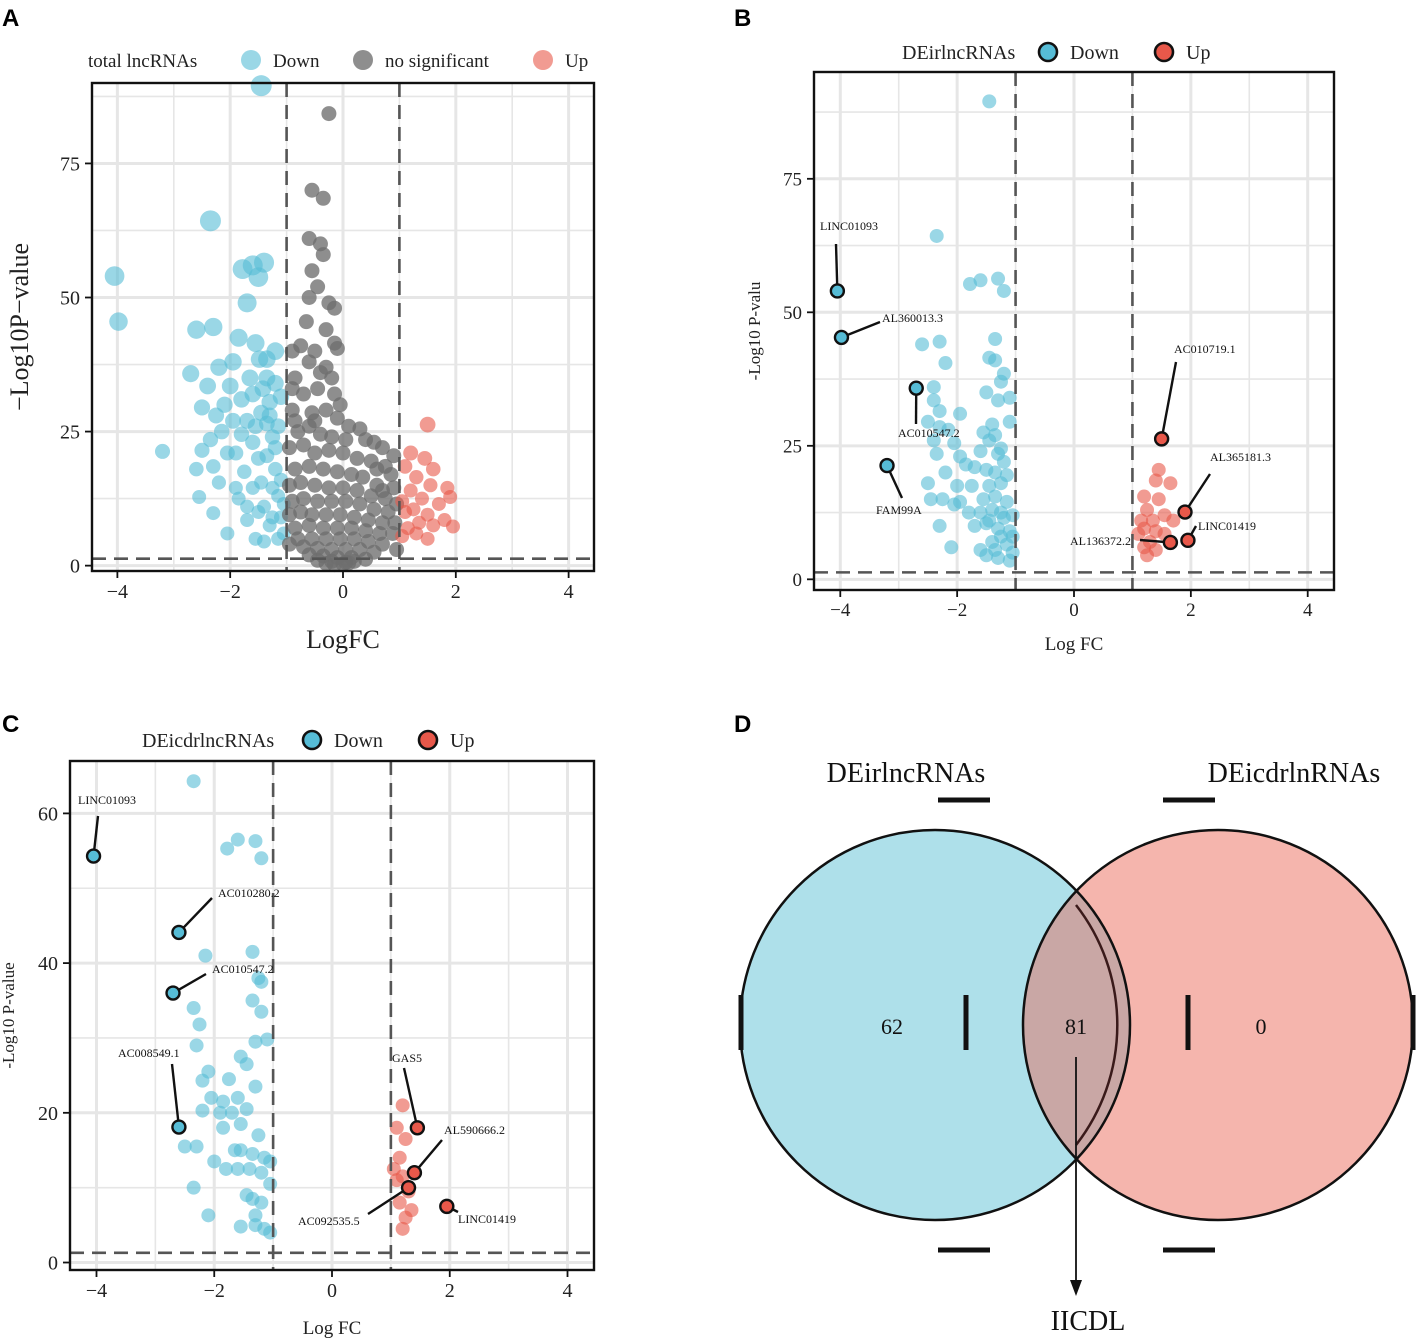 This screenshot has width=1418, height=1338. I want to click on y-tick-label: 0, so click(798, 580).